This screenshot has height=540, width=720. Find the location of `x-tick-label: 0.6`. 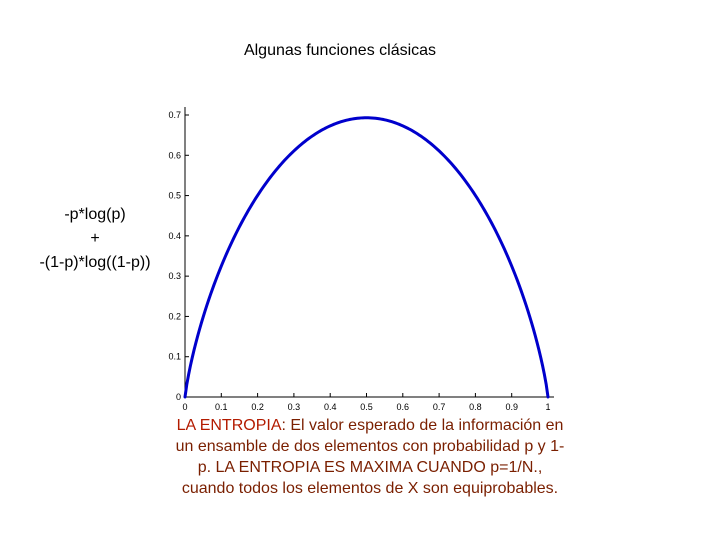

x-tick-label: 0.6 is located at coordinates (403, 407).